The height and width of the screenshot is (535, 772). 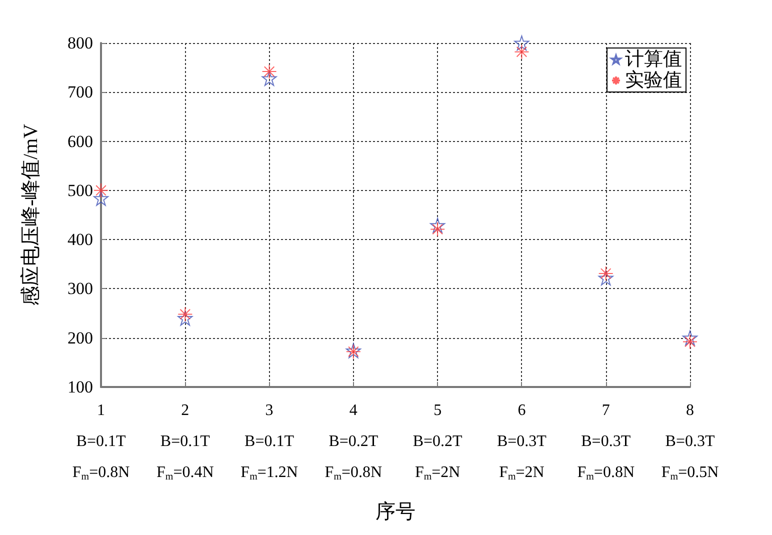 What do you see at coordinates (80, 240) in the screenshot?
I see `y-tick-label: 400` at bounding box center [80, 240].